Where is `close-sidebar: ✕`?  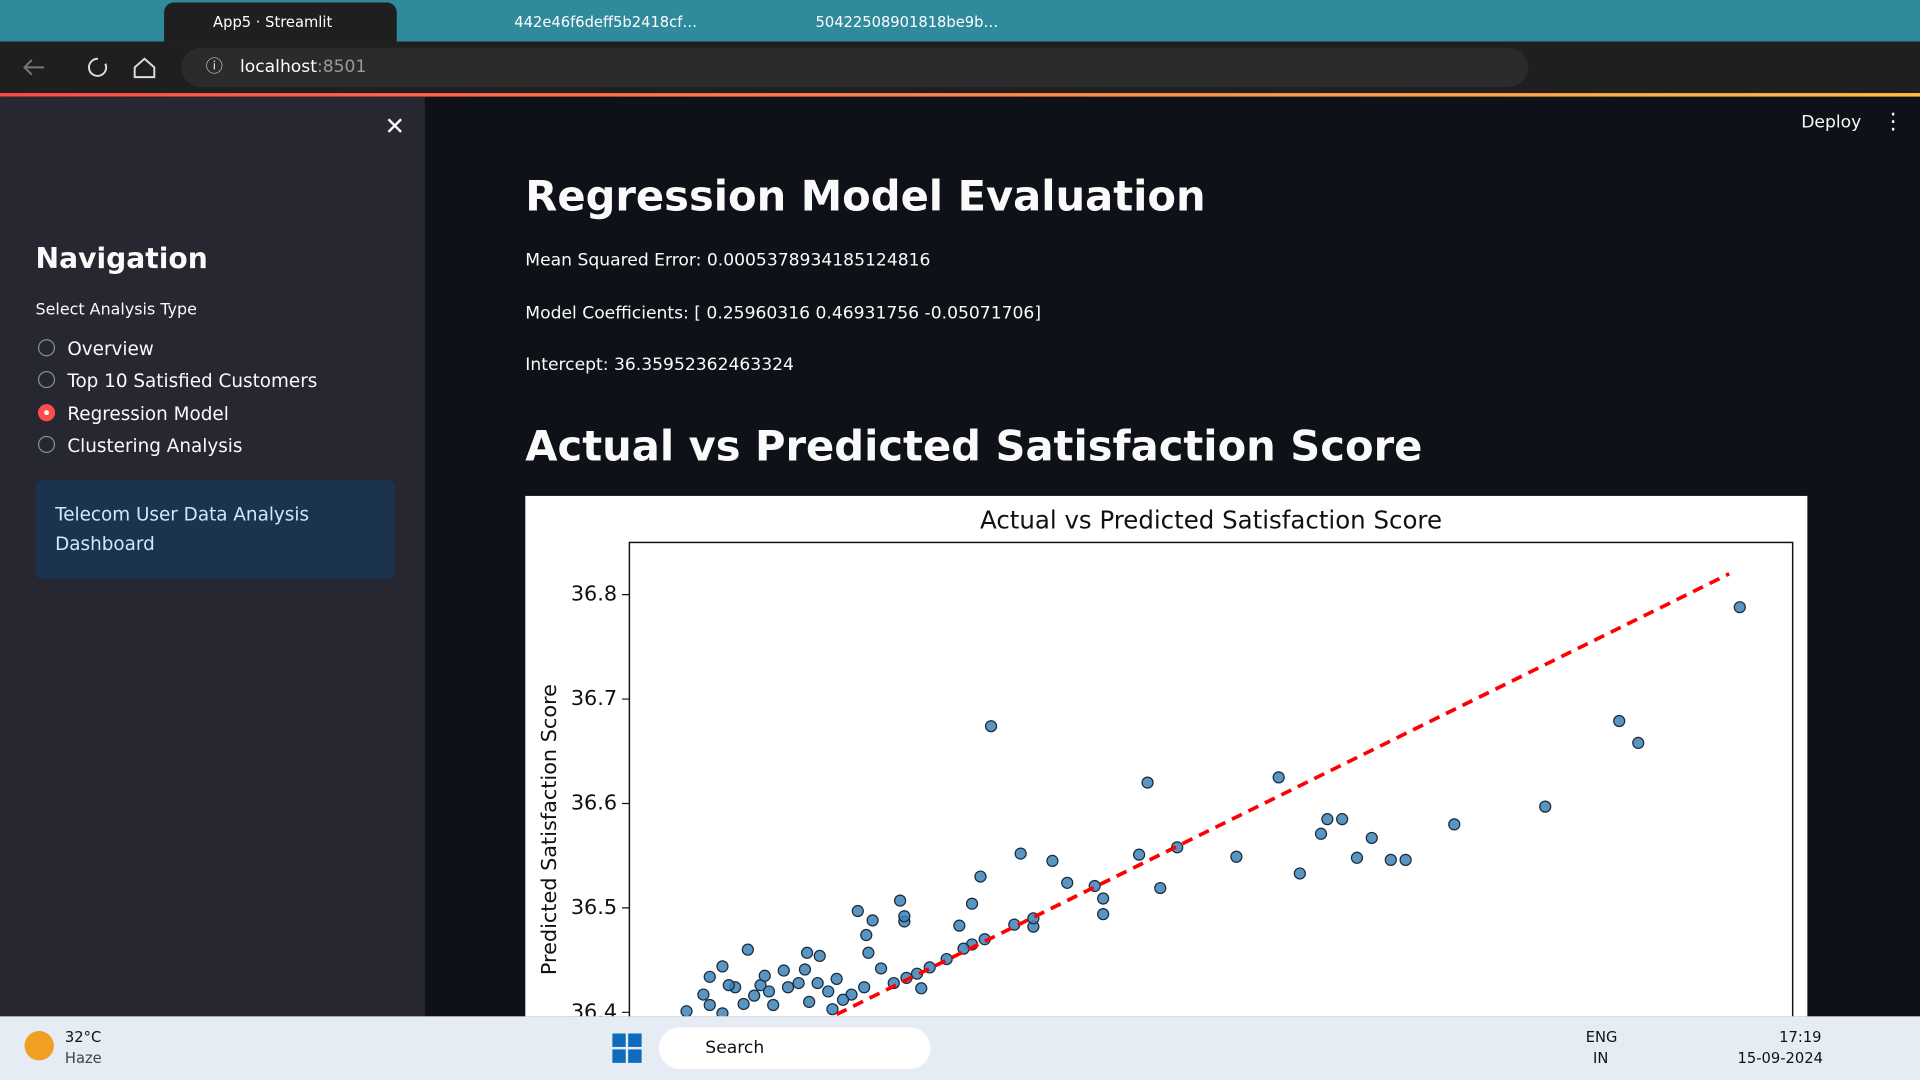 close-sidebar: ✕ is located at coordinates (395, 126).